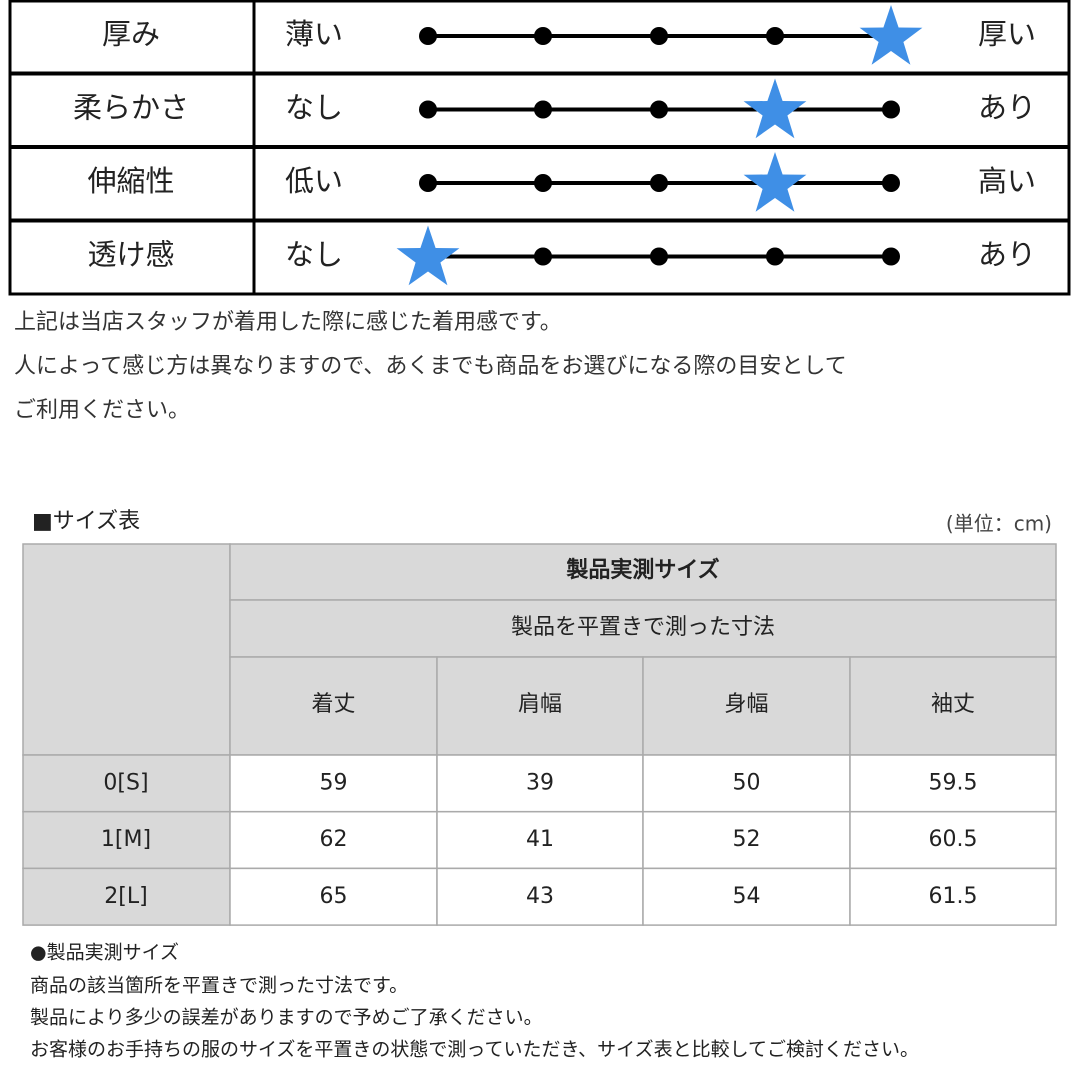 Image resolution: width=1080 pixels, height=1068 pixels. I want to click on size-label: 0[S], so click(125, 782).